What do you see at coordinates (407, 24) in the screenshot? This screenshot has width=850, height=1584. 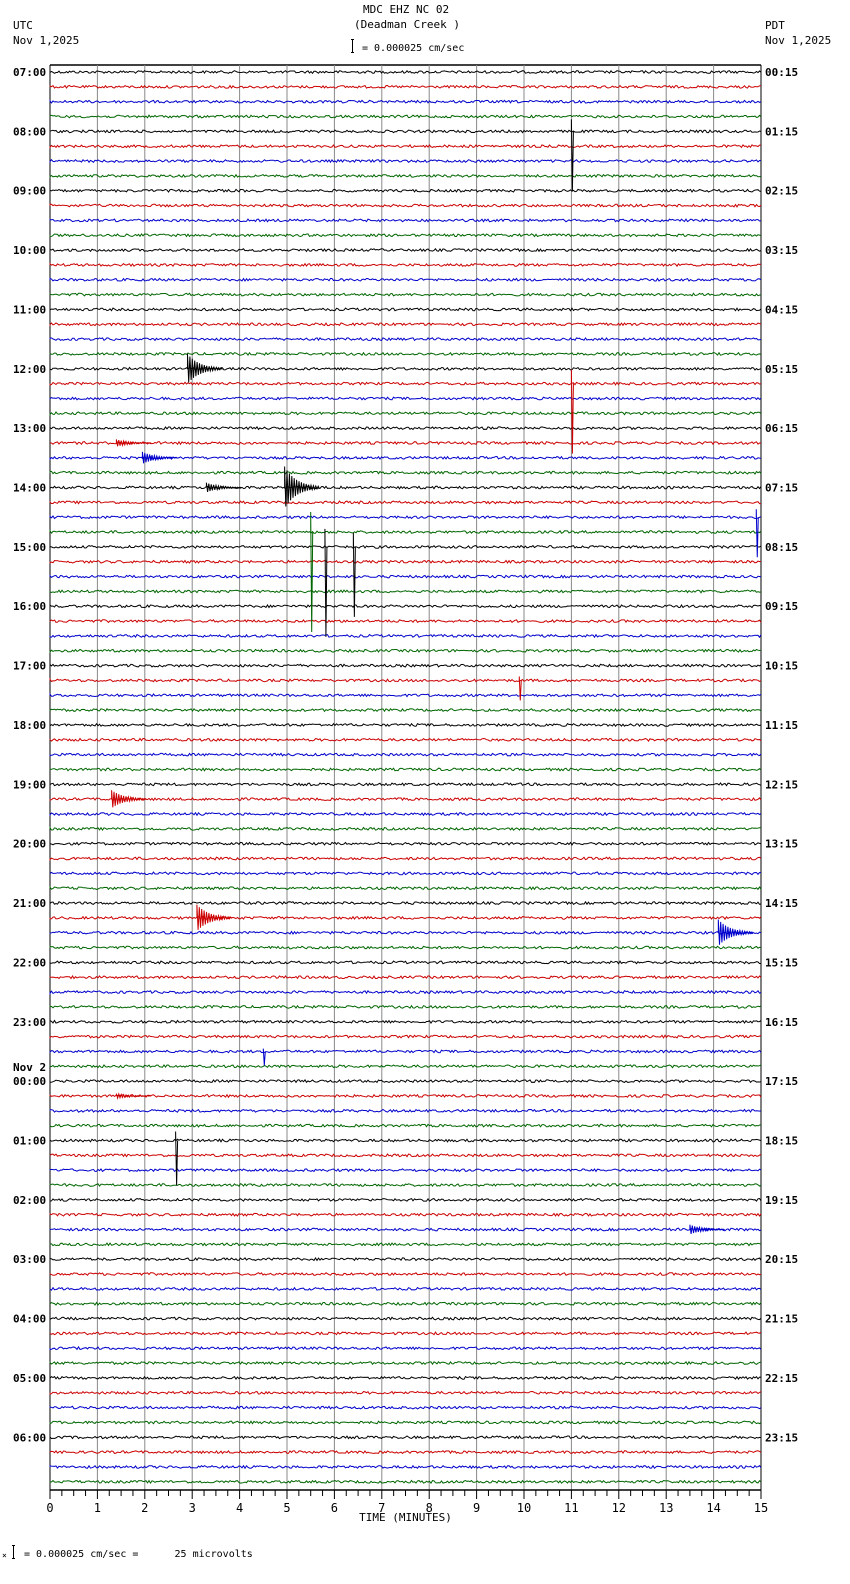 I see `station-subtitle: (Deadman Creek )` at bounding box center [407, 24].